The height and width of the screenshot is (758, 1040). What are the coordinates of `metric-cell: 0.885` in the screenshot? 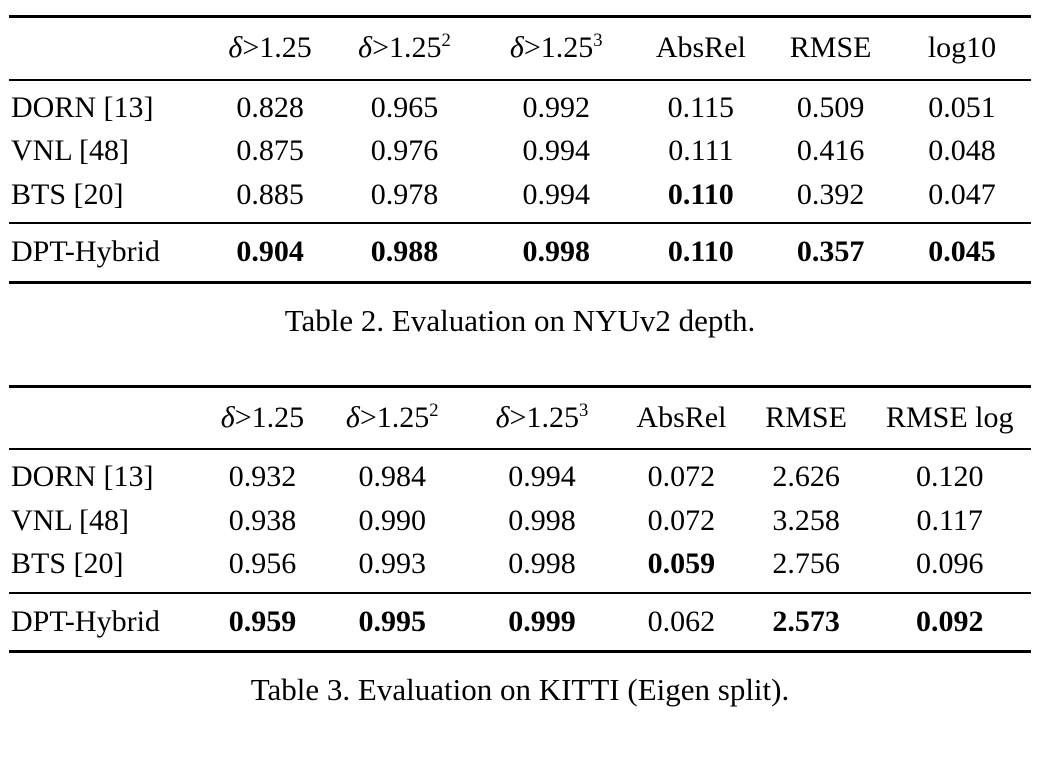 It's located at (270, 194).